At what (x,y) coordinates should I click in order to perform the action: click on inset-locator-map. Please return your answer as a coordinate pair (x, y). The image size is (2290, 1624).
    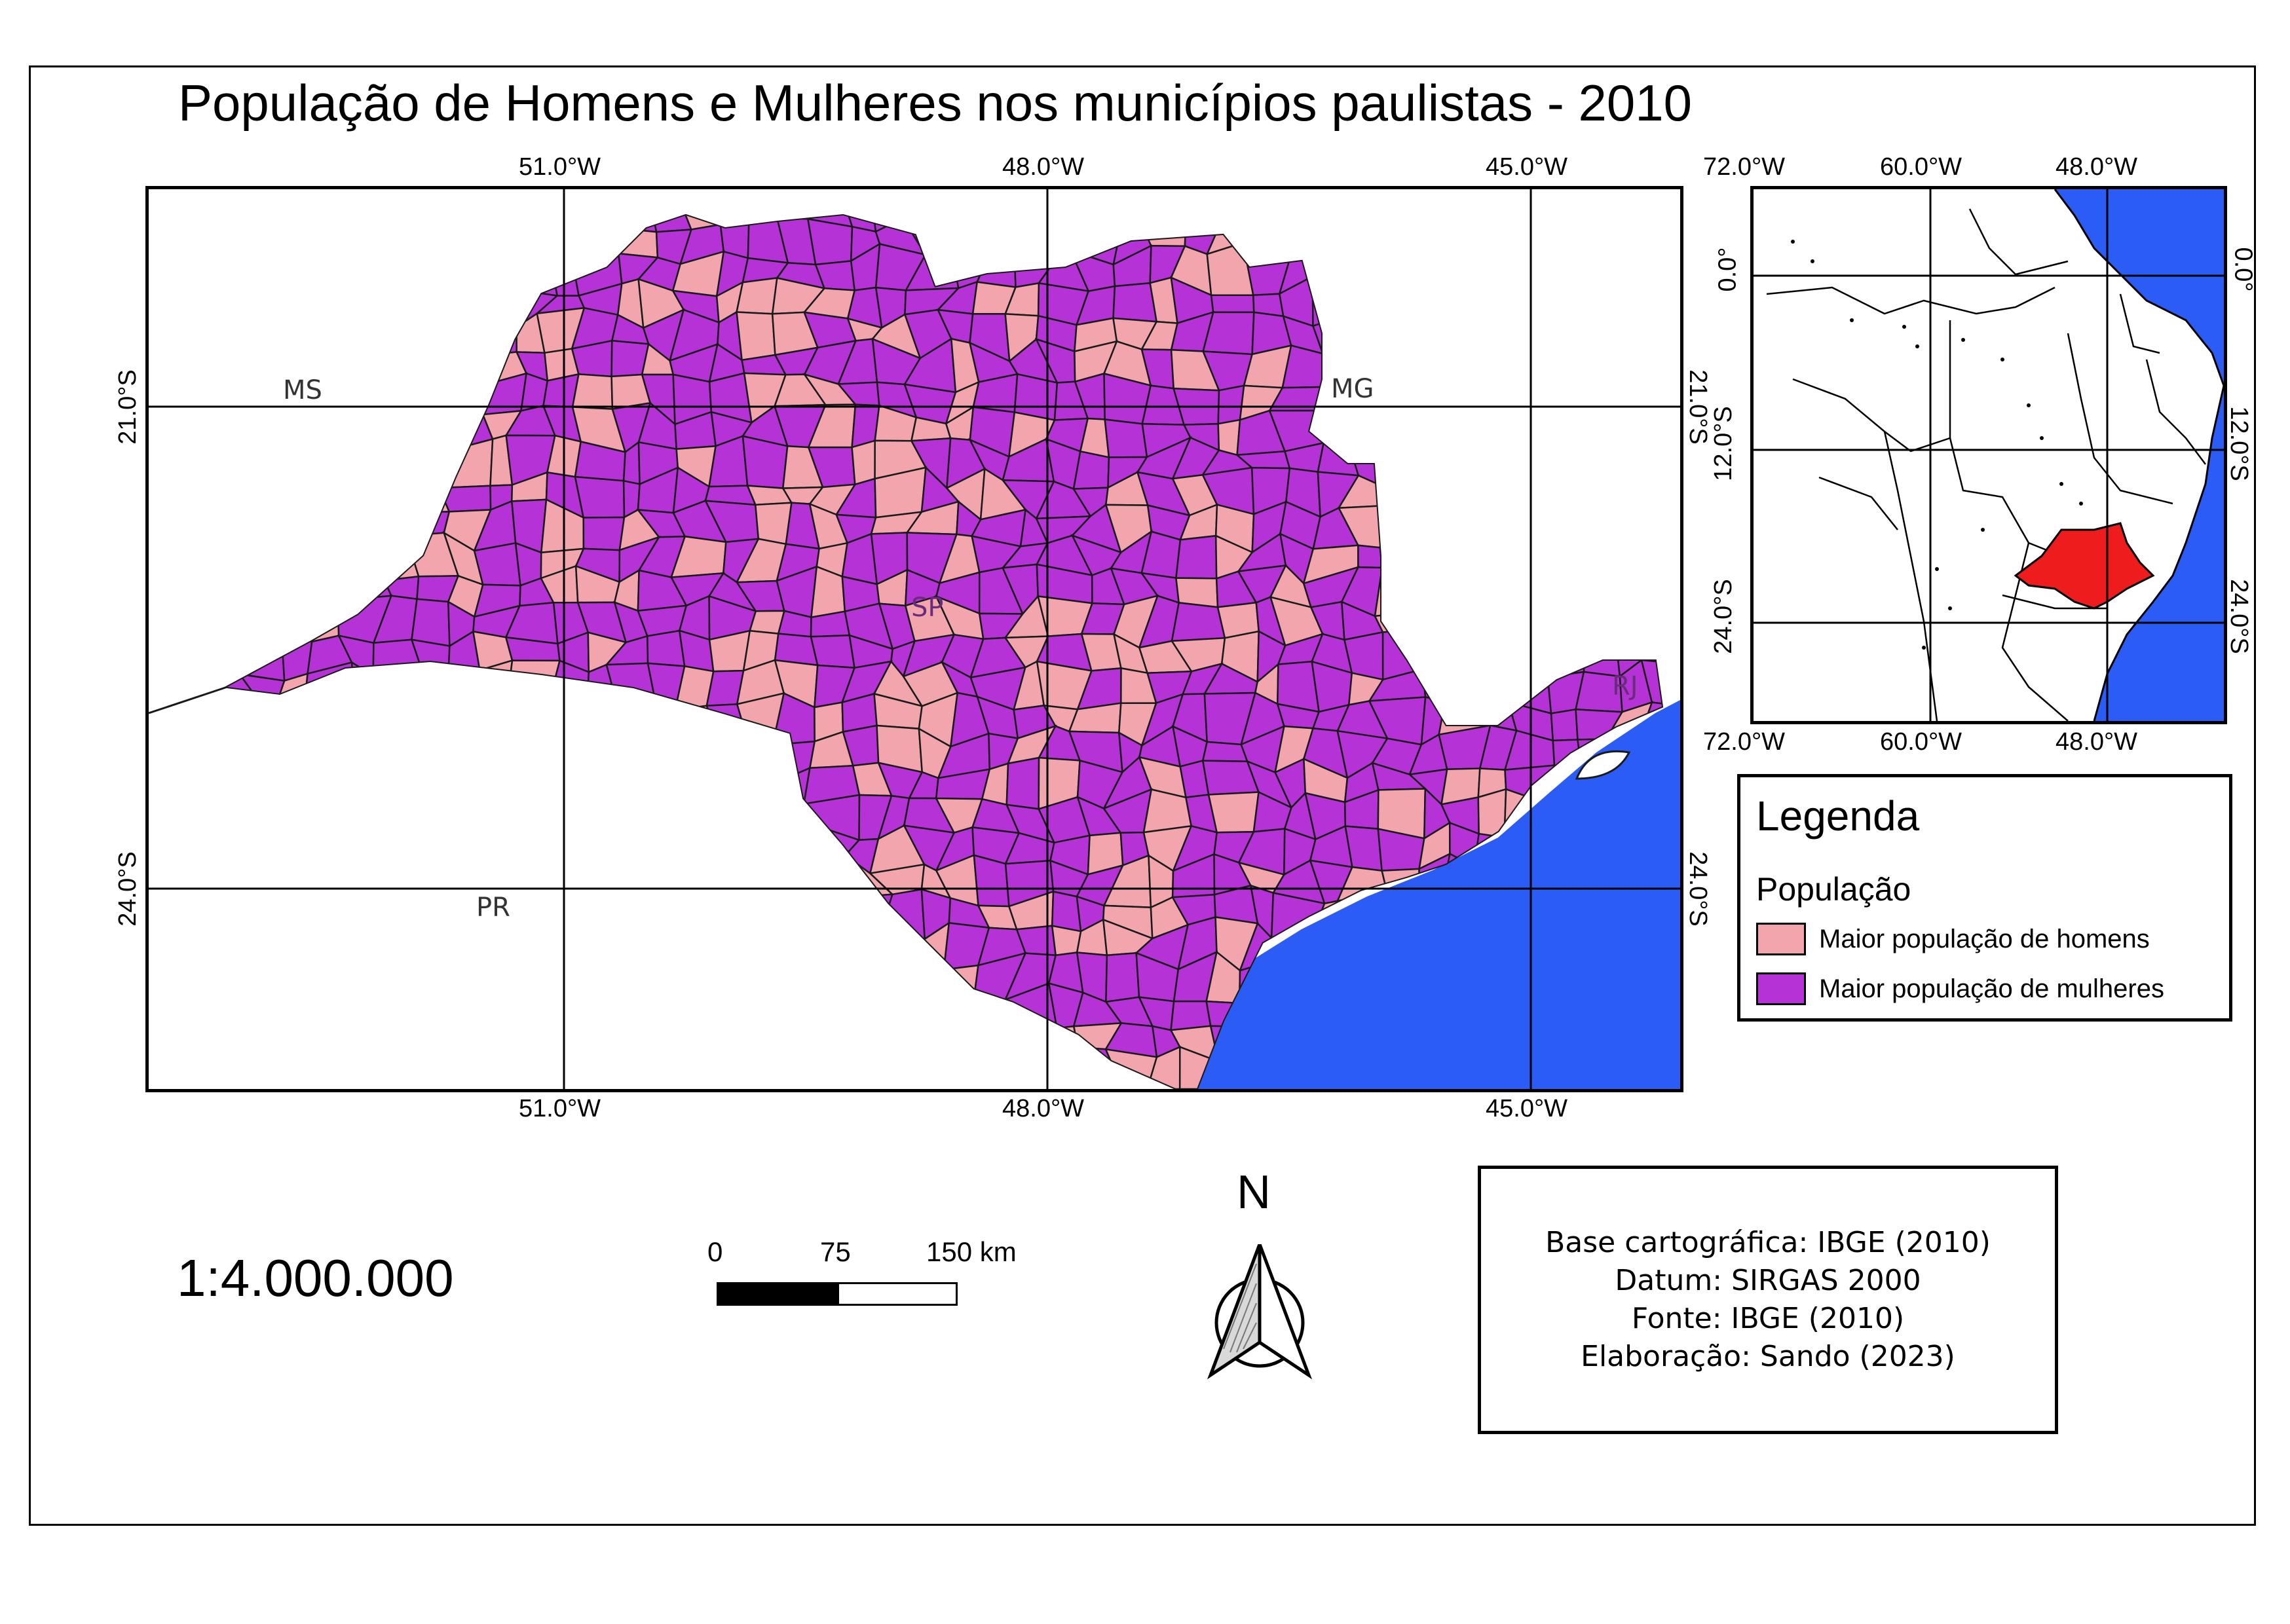
    Looking at the image, I should click on (1989, 455).